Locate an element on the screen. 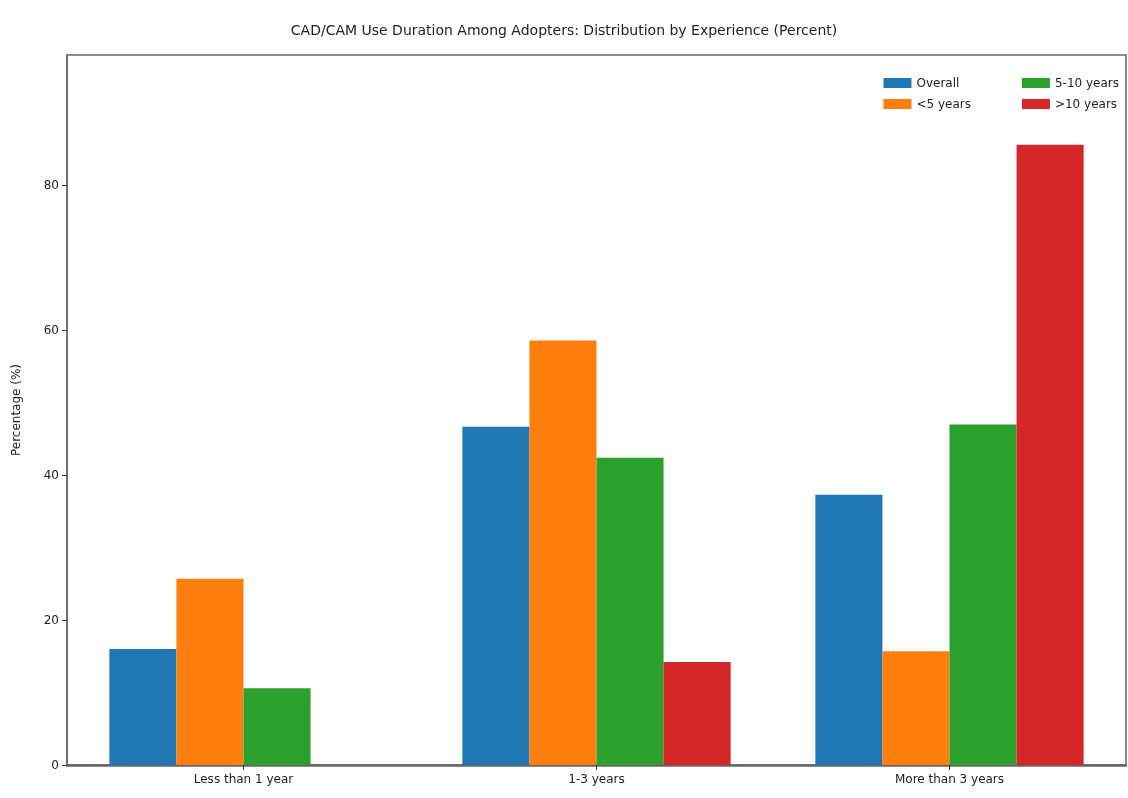 This screenshot has height=798, width=1128. chart-title: CAD/CAM Use Duration Among Adopters: Distribution by Experience (Percent) is located at coordinates (564, 30).